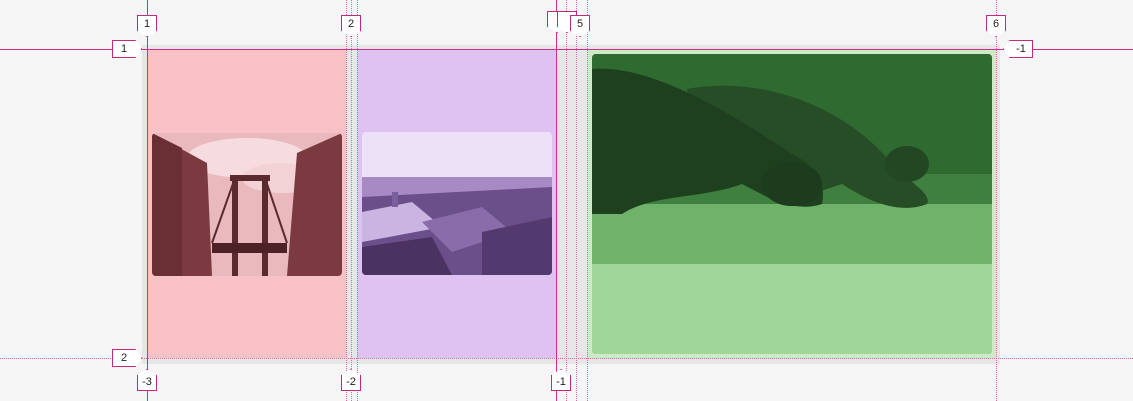 The image size is (1133, 401). Describe the element at coordinates (247, 204) in the screenshot. I see `bridge-photo` at that location.